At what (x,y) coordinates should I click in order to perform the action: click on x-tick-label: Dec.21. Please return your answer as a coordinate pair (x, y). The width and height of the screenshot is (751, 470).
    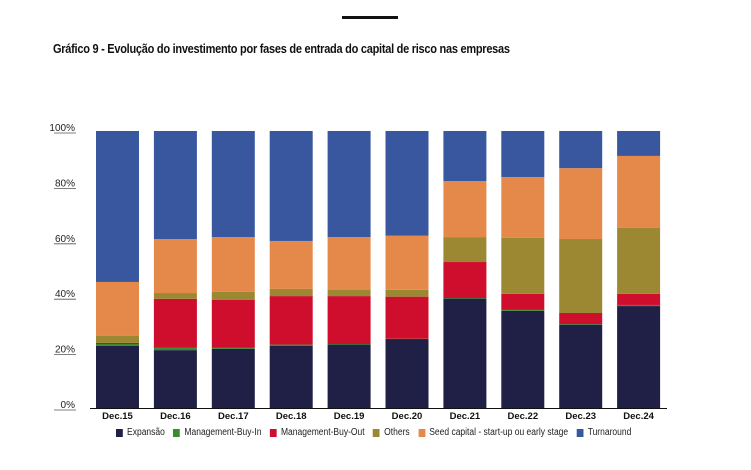
    Looking at the image, I should click on (465, 416).